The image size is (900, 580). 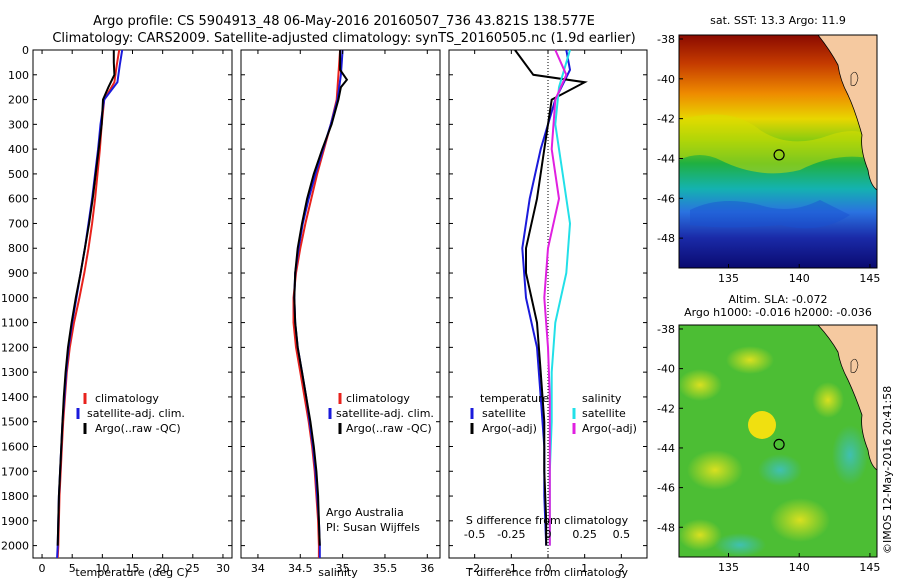 I want to click on salinity-xlabel: salinity, so click(x=338, y=572).